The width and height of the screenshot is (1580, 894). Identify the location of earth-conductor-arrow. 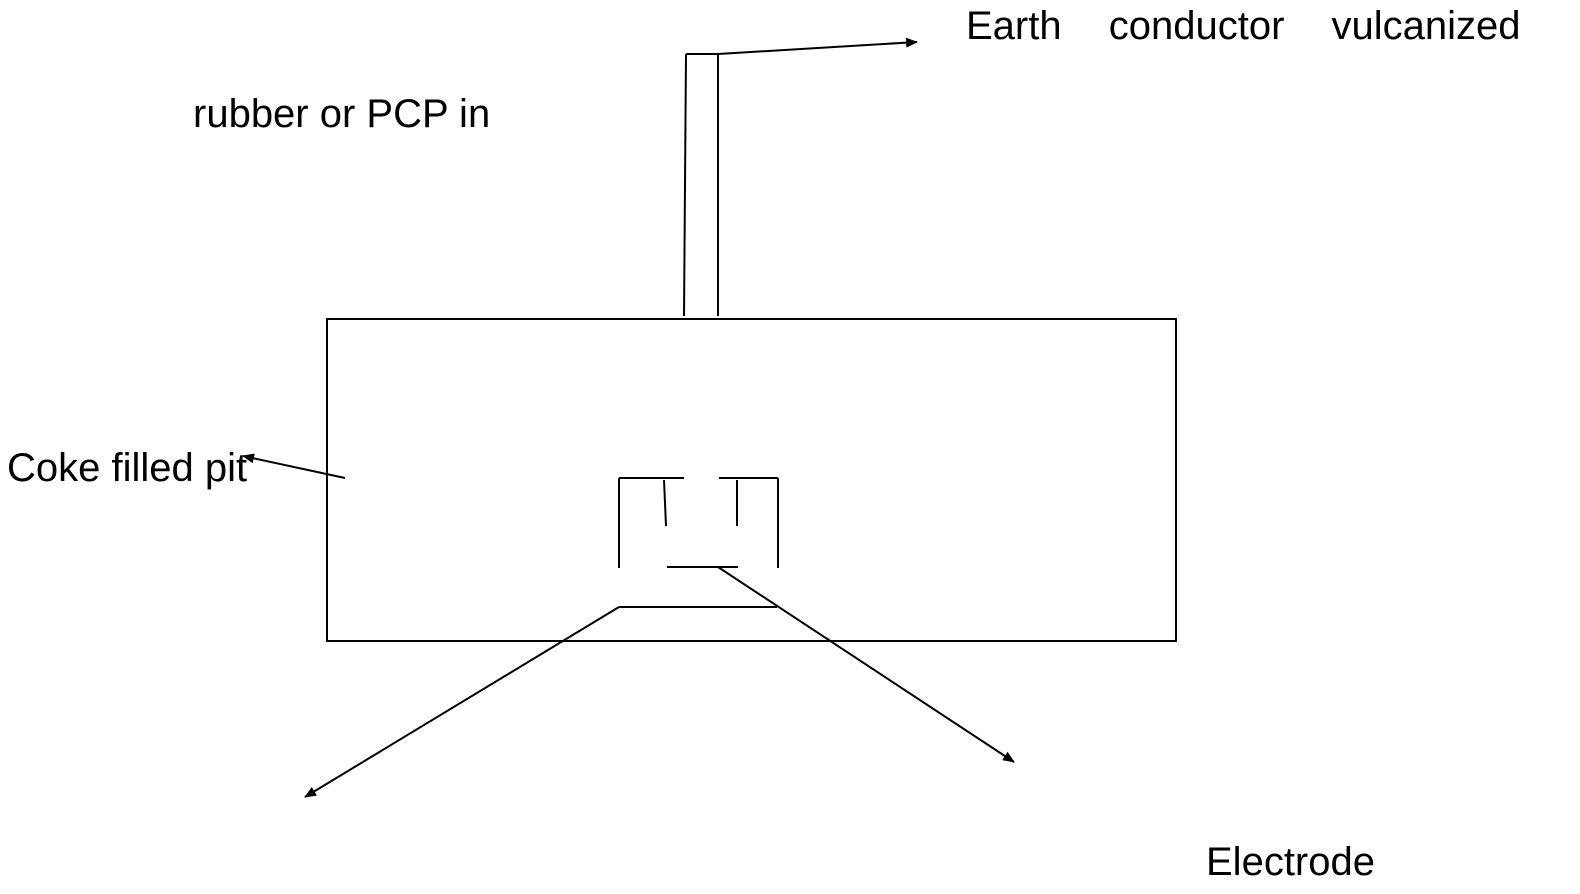
(817, 46).